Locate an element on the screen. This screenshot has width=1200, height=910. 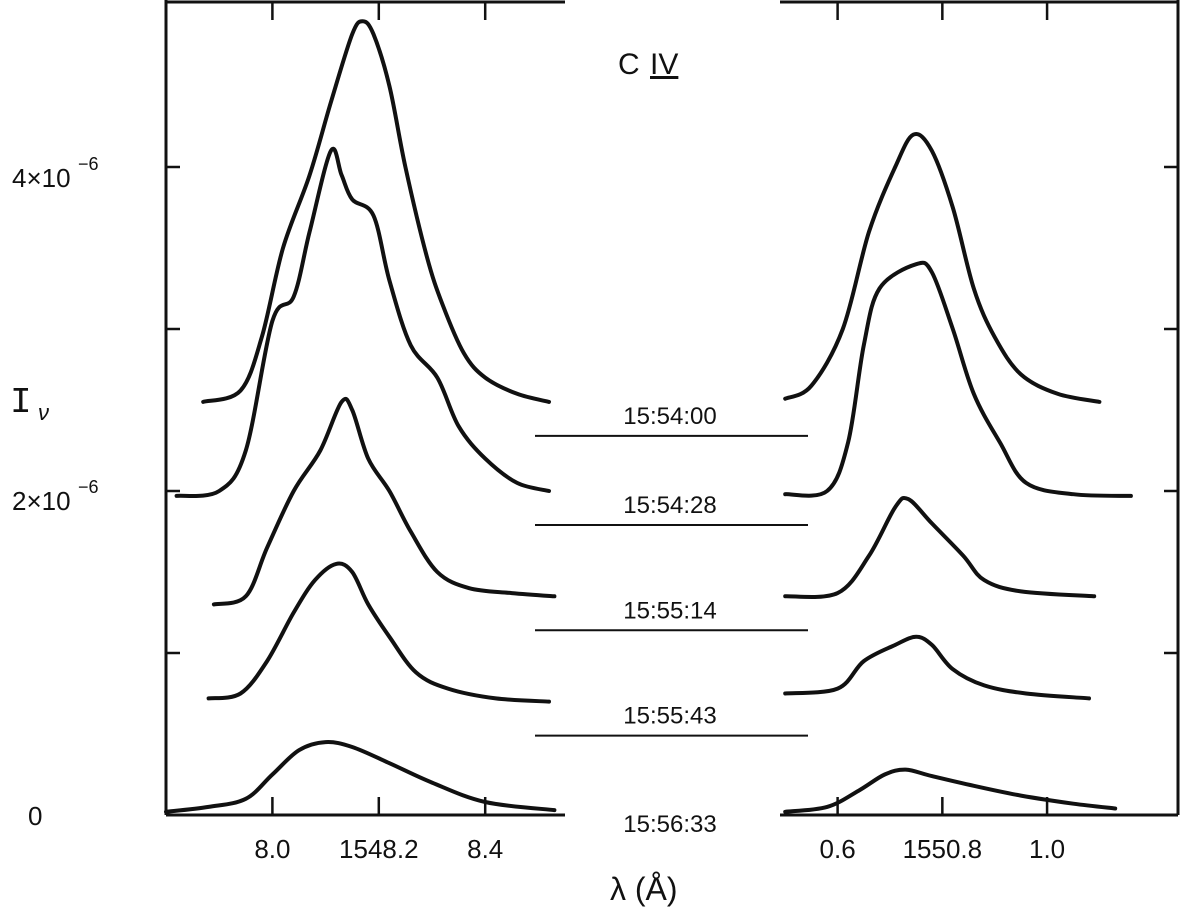
series-2-time-label: 15:55:14 is located at coordinates (669, 610).